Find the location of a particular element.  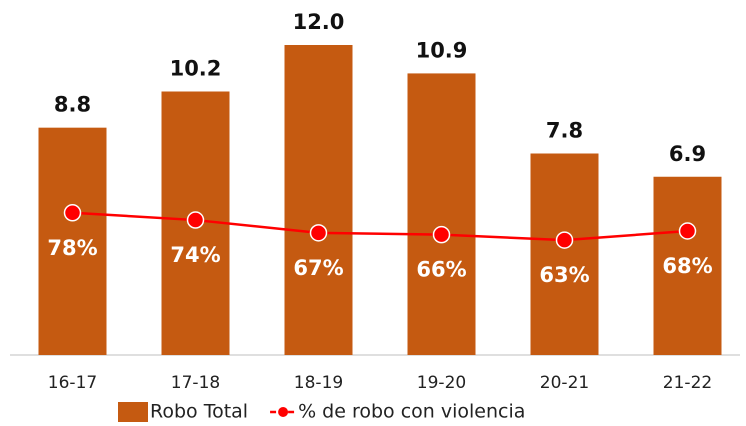

data-label: 67% is located at coordinates (318, 268).